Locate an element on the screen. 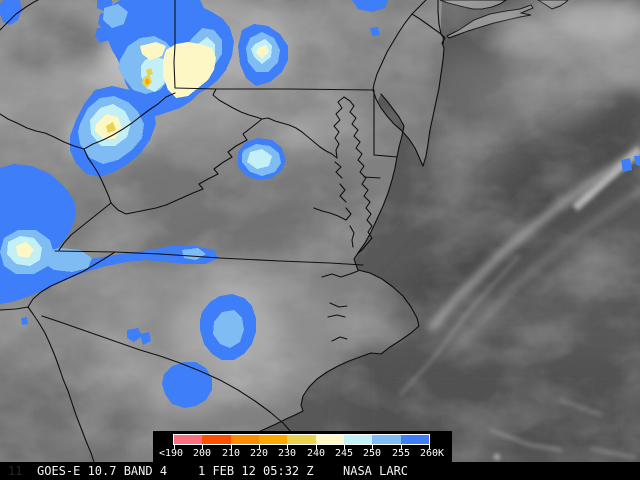 The width and height of the screenshot is (640, 480). nc-coast-outer-banks is located at coordinates (313, 357).